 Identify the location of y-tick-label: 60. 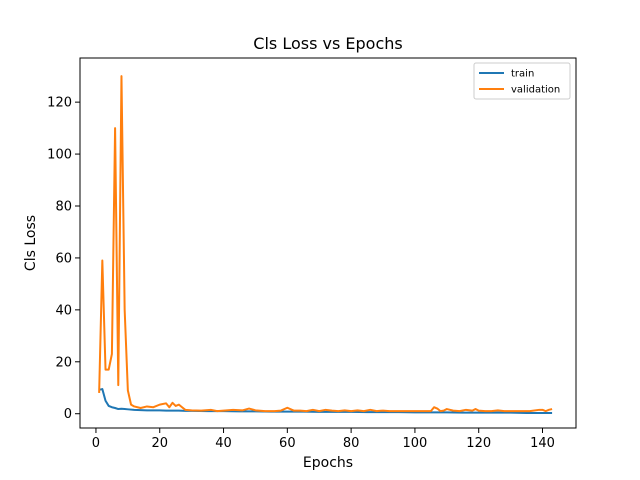
(63, 258).